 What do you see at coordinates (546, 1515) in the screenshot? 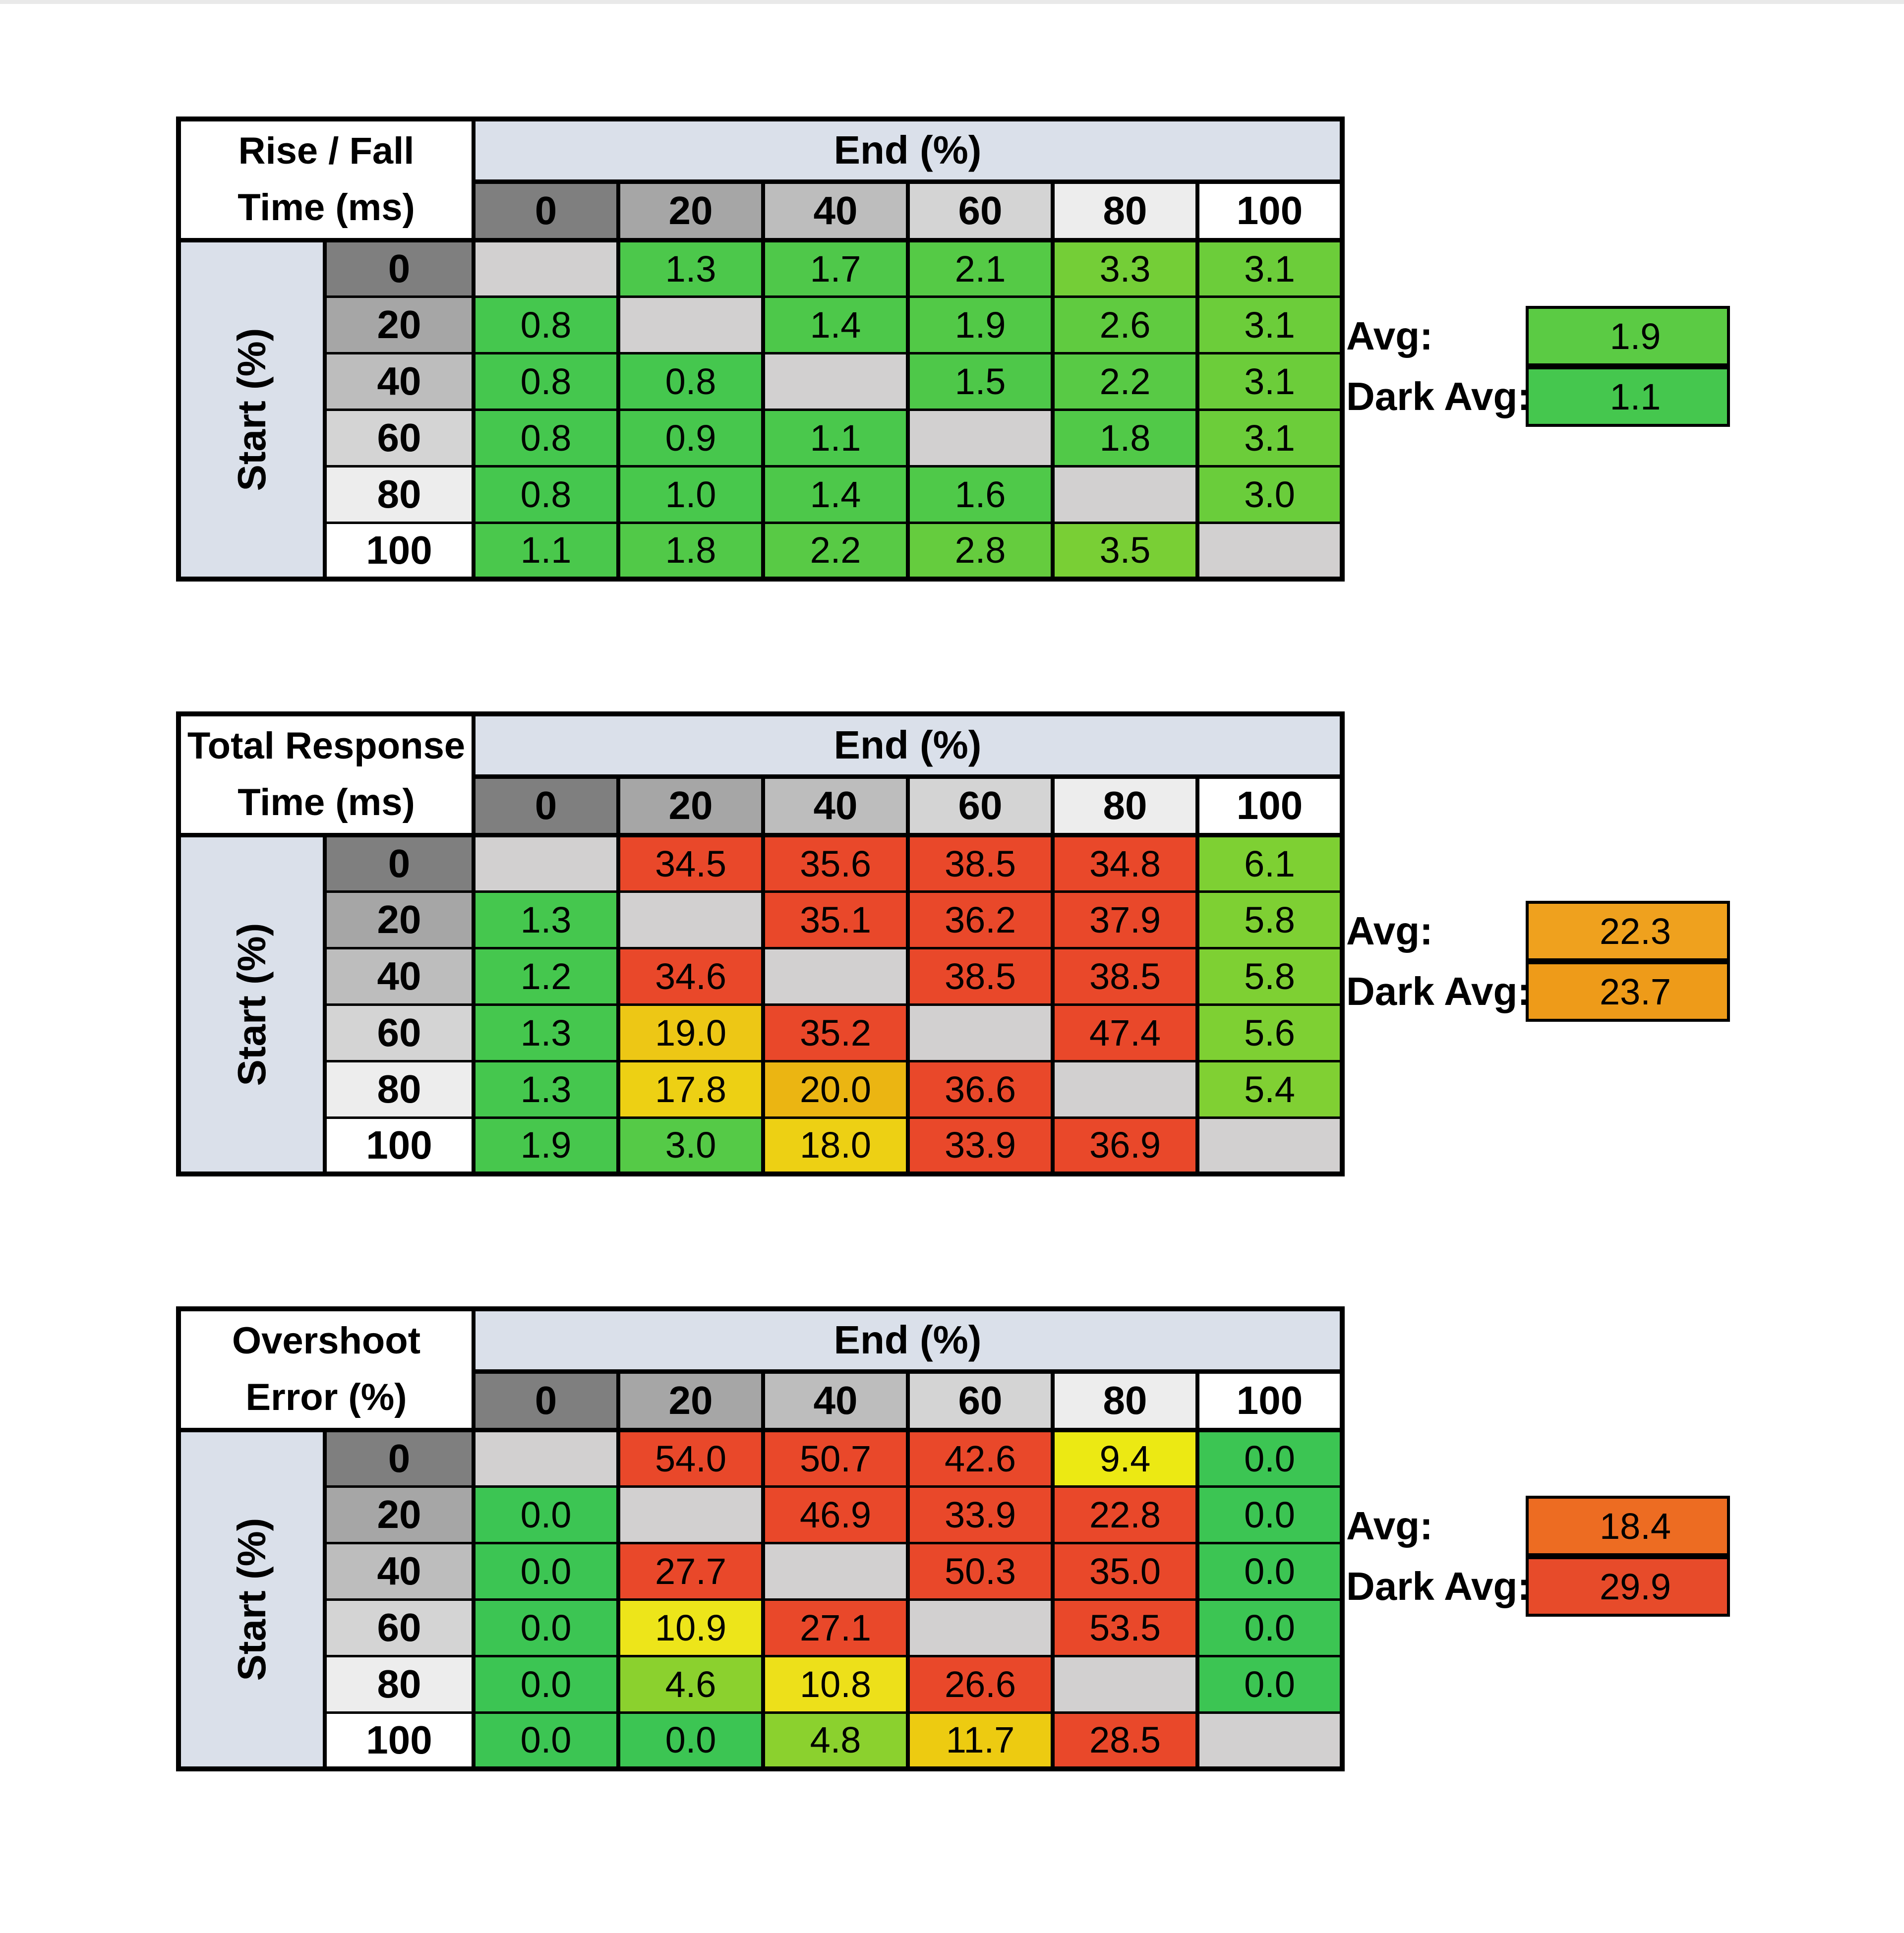
I see `value-cell-start20-end0: 0.0` at bounding box center [546, 1515].